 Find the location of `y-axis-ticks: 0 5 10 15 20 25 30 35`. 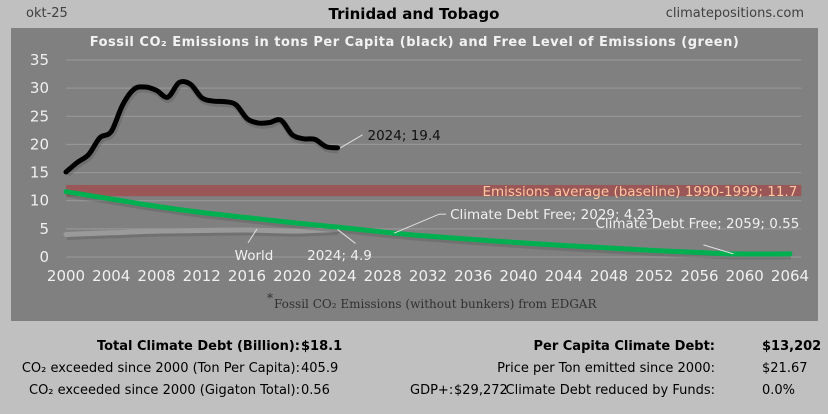

y-axis-ticks: 0 5 10 15 20 25 30 35 is located at coordinates (39, 158).